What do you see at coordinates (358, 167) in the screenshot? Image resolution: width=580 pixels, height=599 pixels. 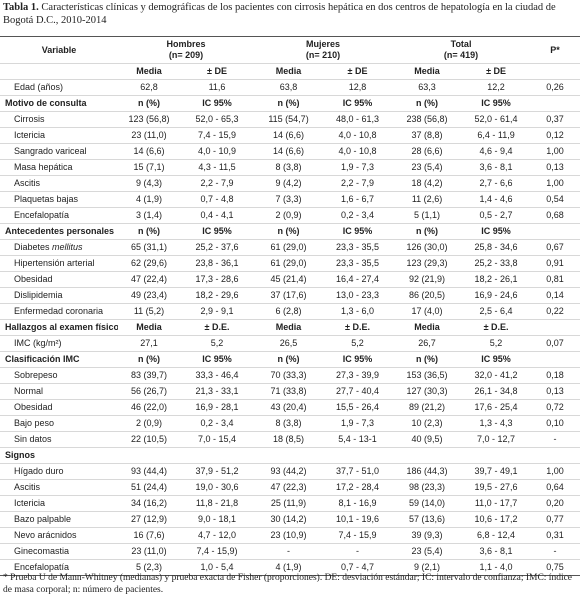 I see `cell: 1,9 - 7,3` at bounding box center [358, 167].